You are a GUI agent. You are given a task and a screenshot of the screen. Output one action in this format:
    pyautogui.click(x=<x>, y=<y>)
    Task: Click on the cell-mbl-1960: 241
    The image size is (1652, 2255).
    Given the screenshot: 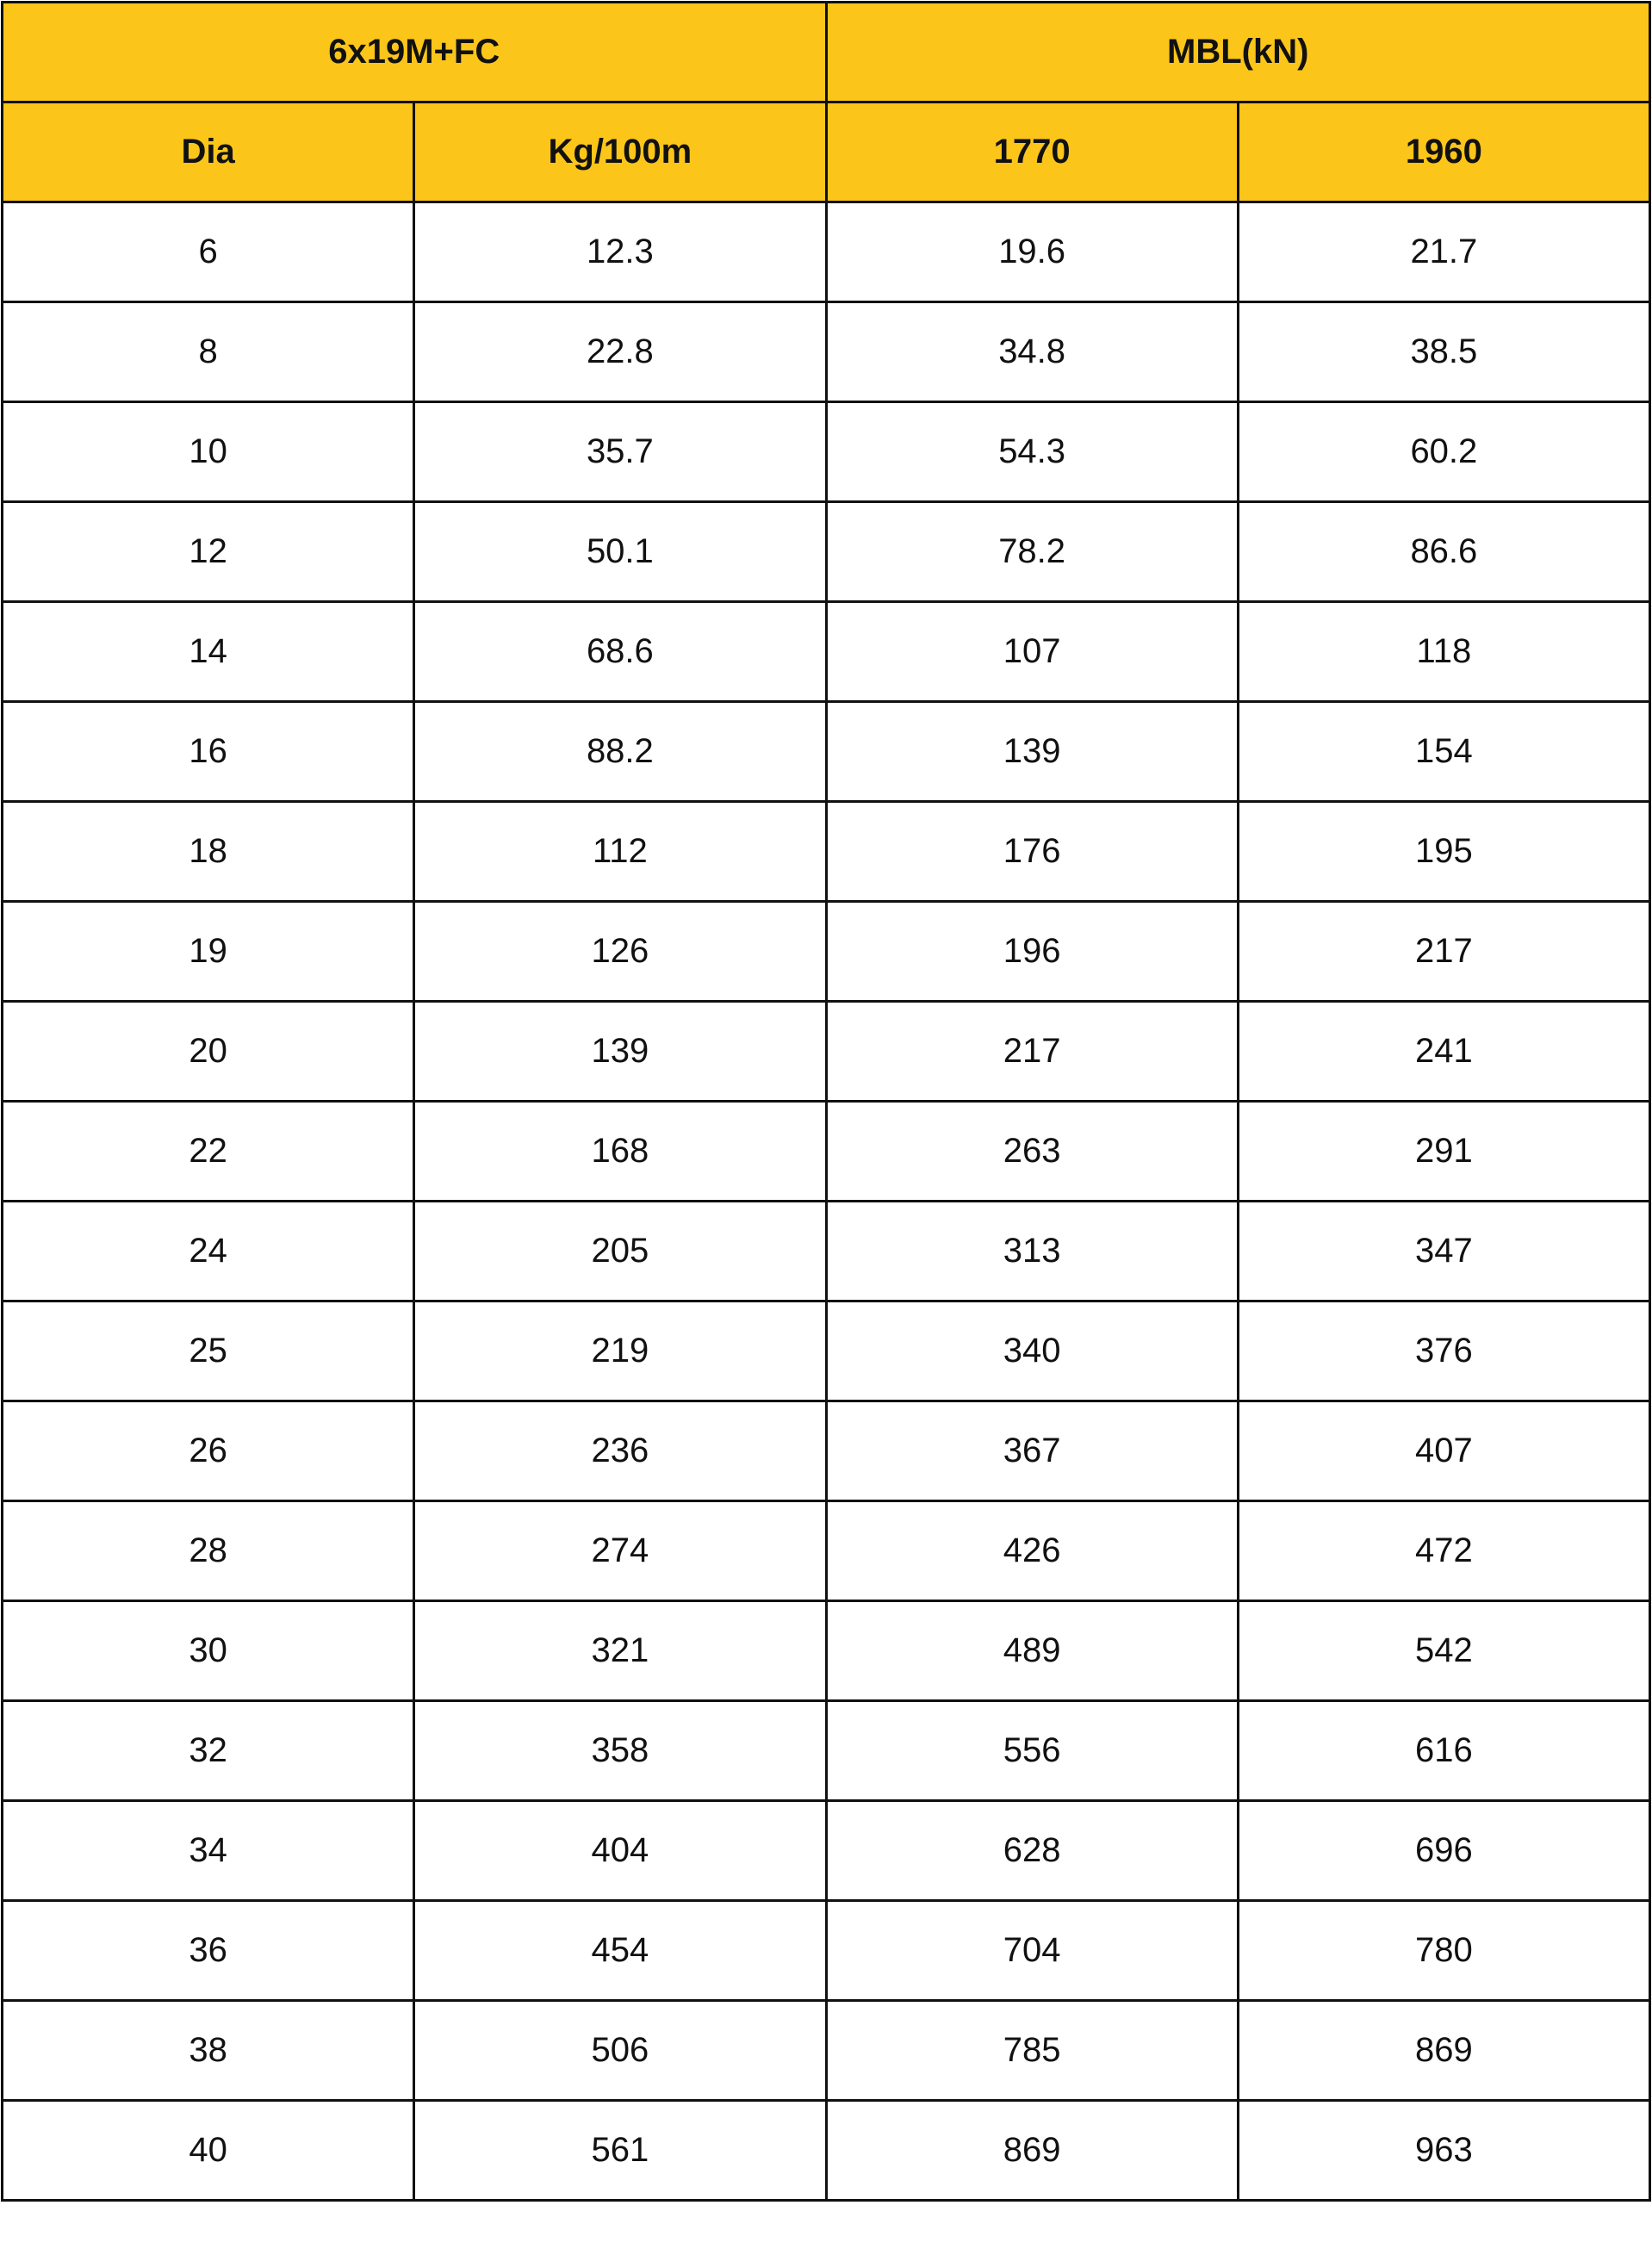 What is the action you would take?
    pyautogui.click(x=1444, y=1051)
    